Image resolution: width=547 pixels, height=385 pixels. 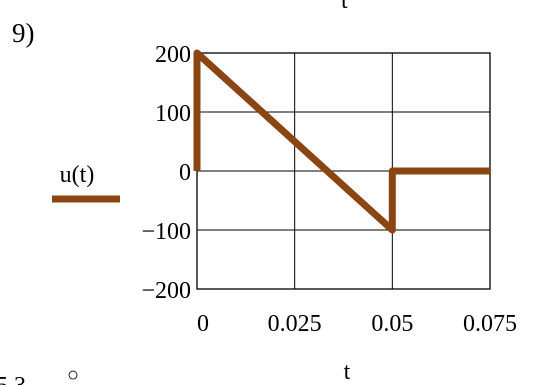 I want to click on degree-symbol: ○, so click(x=73, y=374).